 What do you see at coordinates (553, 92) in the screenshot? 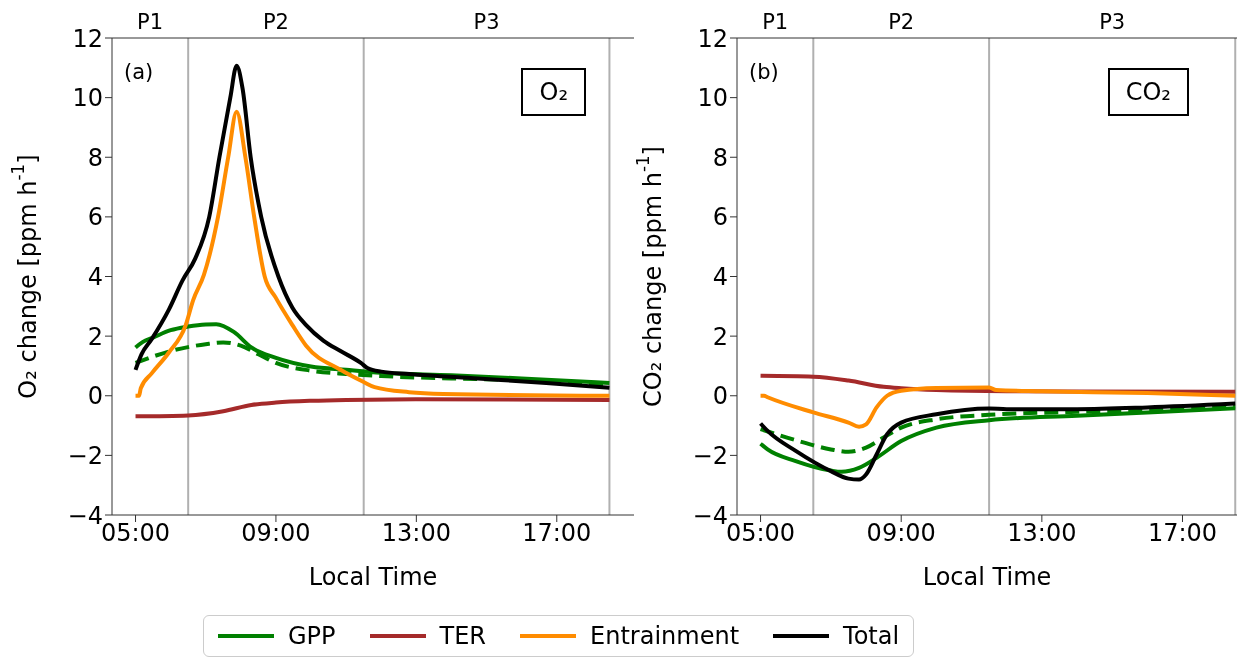
I see `annotation: O₂` at bounding box center [553, 92].